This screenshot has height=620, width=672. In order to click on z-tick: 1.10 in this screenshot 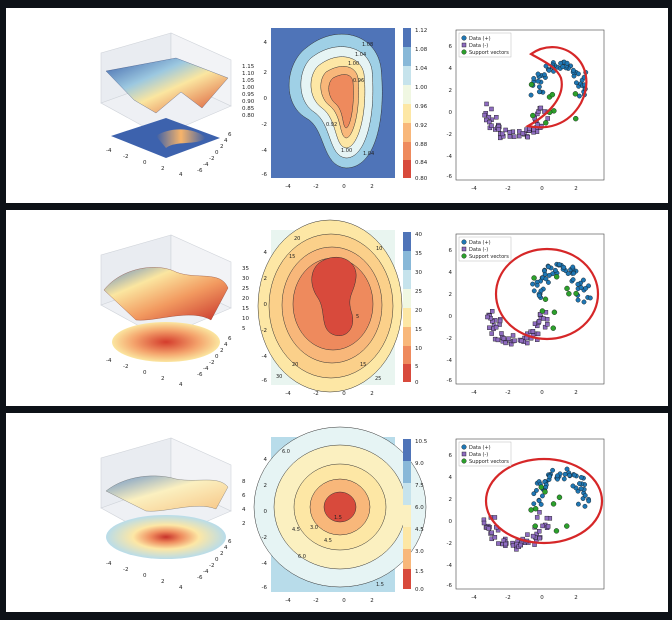, I will do `click(248, 74)`.